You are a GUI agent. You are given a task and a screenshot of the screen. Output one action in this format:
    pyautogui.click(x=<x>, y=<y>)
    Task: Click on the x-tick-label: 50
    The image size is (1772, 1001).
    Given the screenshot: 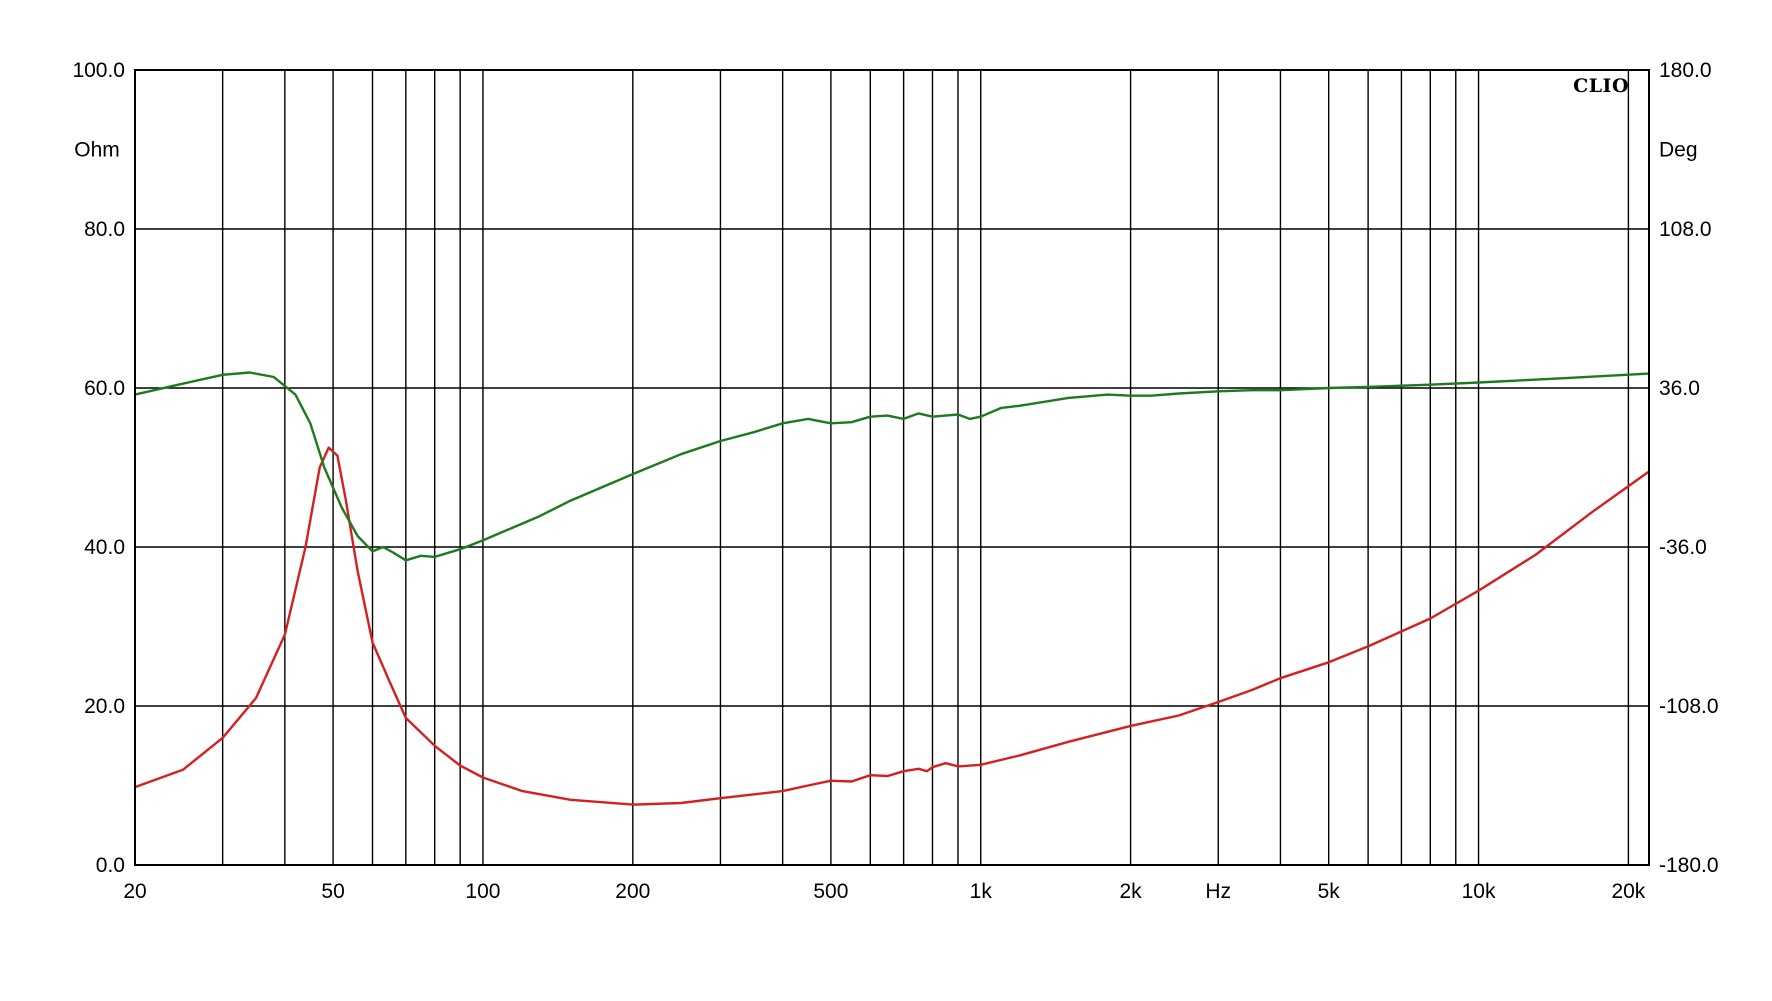 What is the action you would take?
    pyautogui.click(x=332, y=891)
    